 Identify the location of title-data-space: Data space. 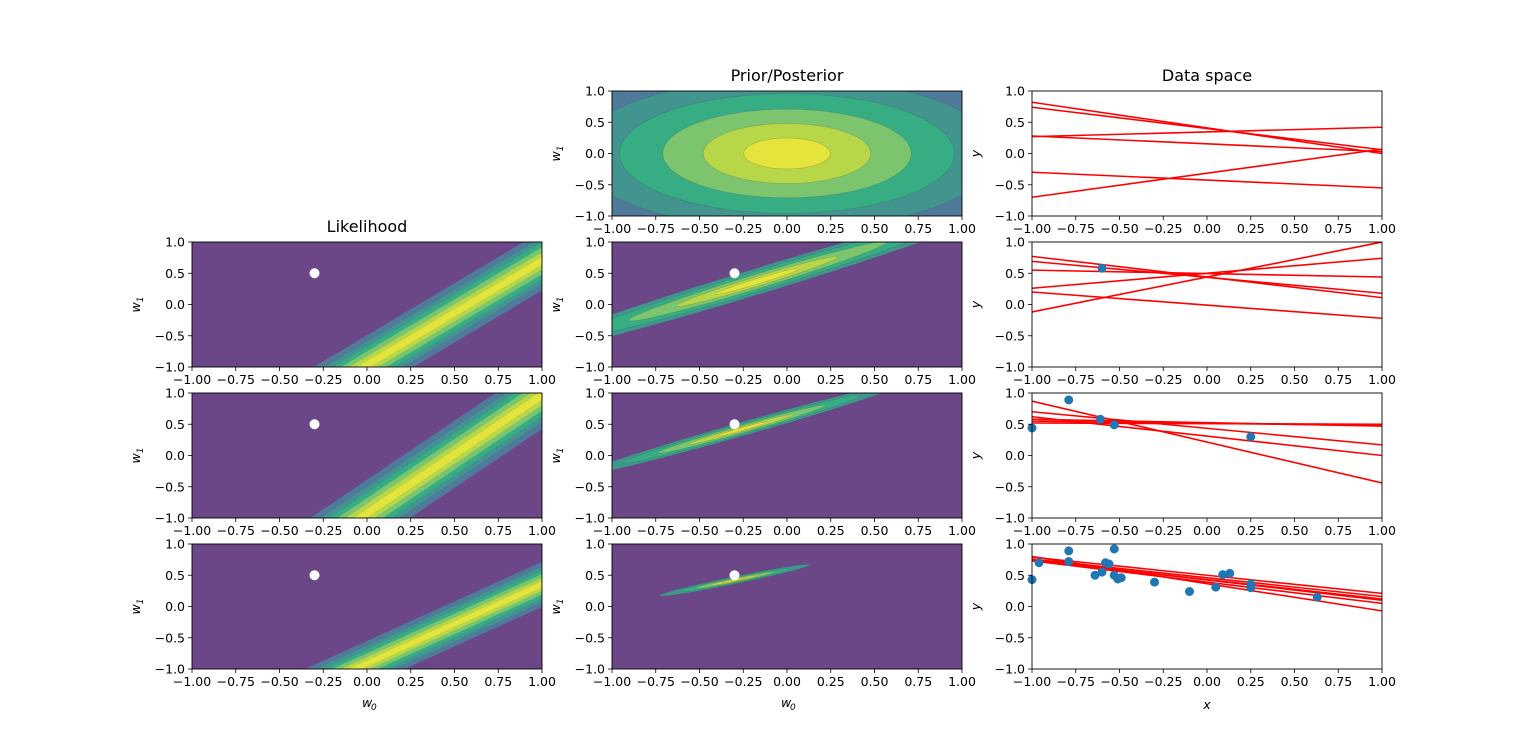
(1207, 75).